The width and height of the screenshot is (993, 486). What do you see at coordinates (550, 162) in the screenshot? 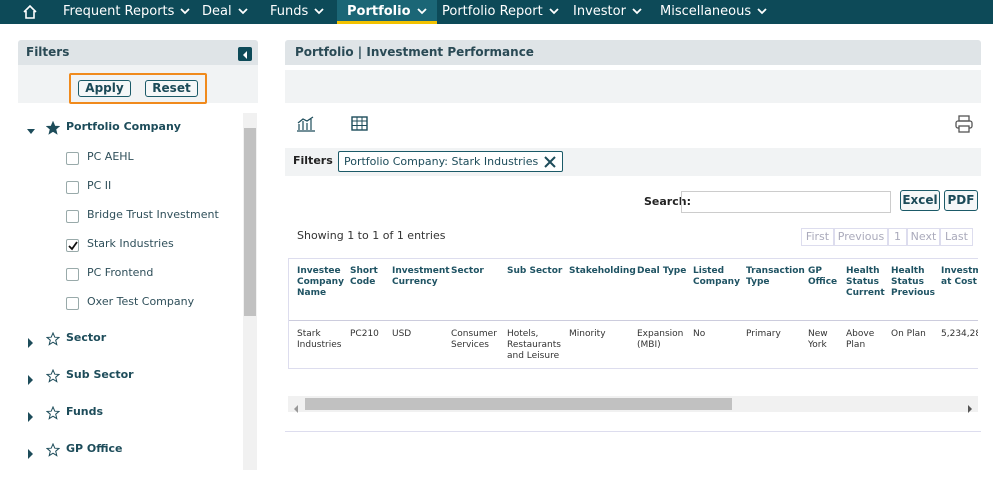
I see `chip-remove` at bounding box center [550, 162].